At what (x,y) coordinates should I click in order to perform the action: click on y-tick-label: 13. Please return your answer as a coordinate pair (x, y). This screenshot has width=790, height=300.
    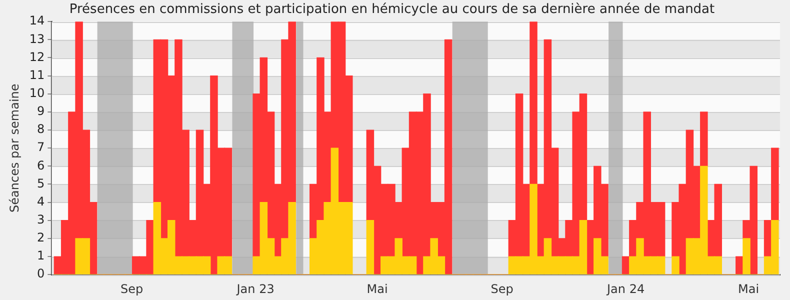
    Looking at the image, I should click on (37, 39).